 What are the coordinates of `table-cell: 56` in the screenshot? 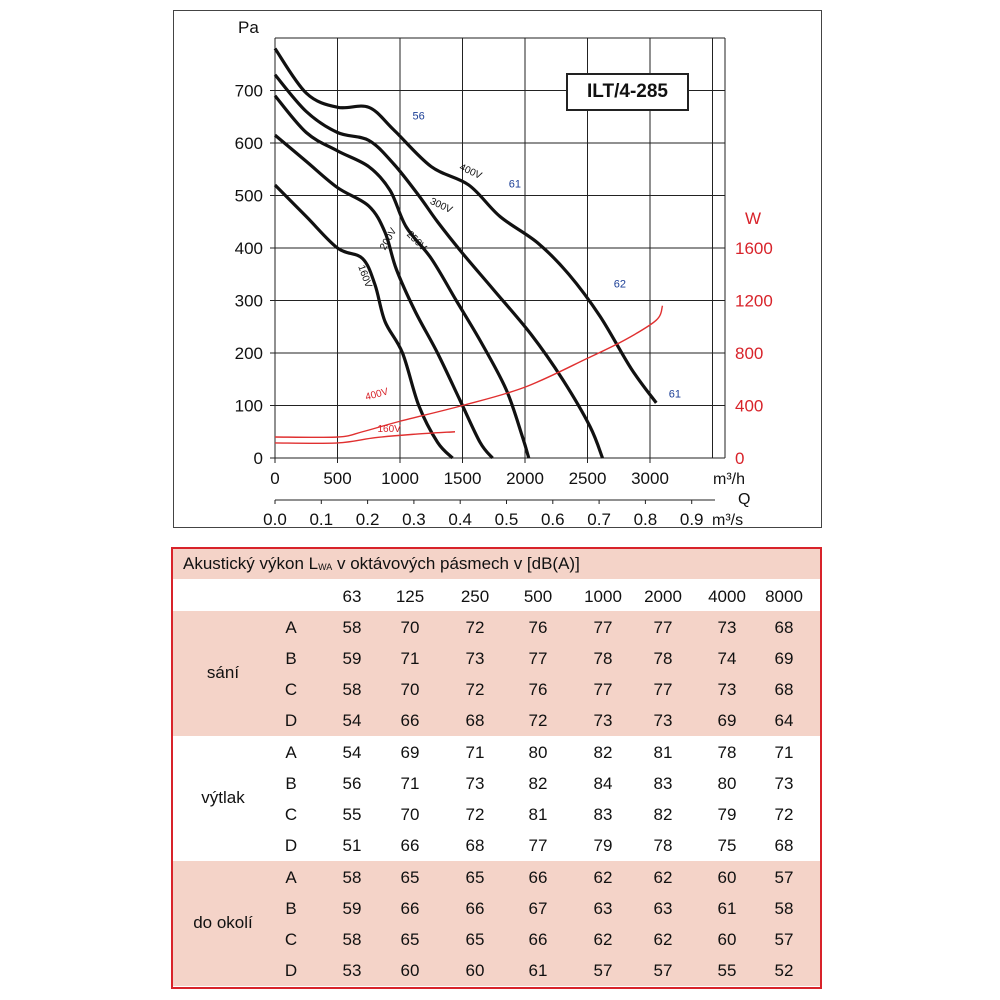 It's located at (352, 783).